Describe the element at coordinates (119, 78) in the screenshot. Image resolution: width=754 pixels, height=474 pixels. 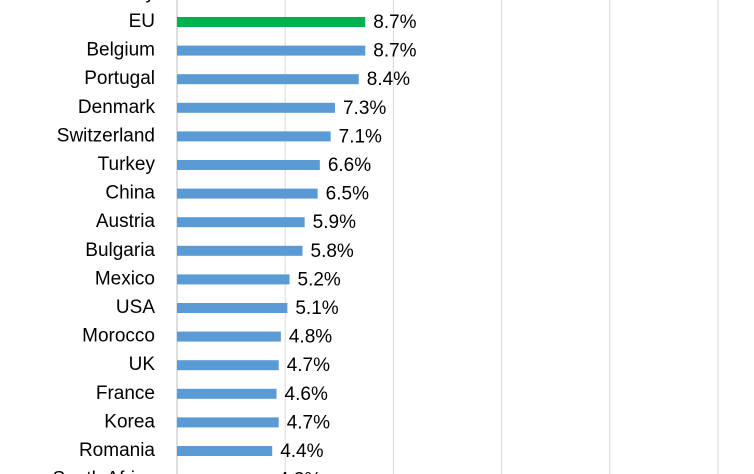
I see `category-label: Portugal` at that location.